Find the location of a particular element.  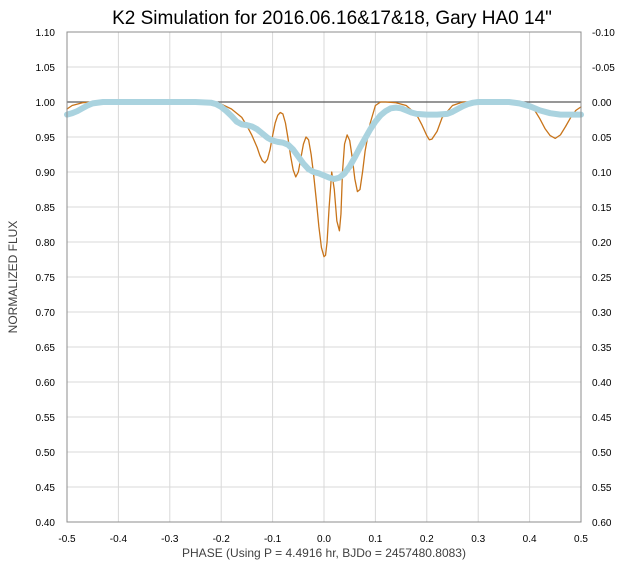

y-tick-label: 0.80 is located at coordinates (46, 243).